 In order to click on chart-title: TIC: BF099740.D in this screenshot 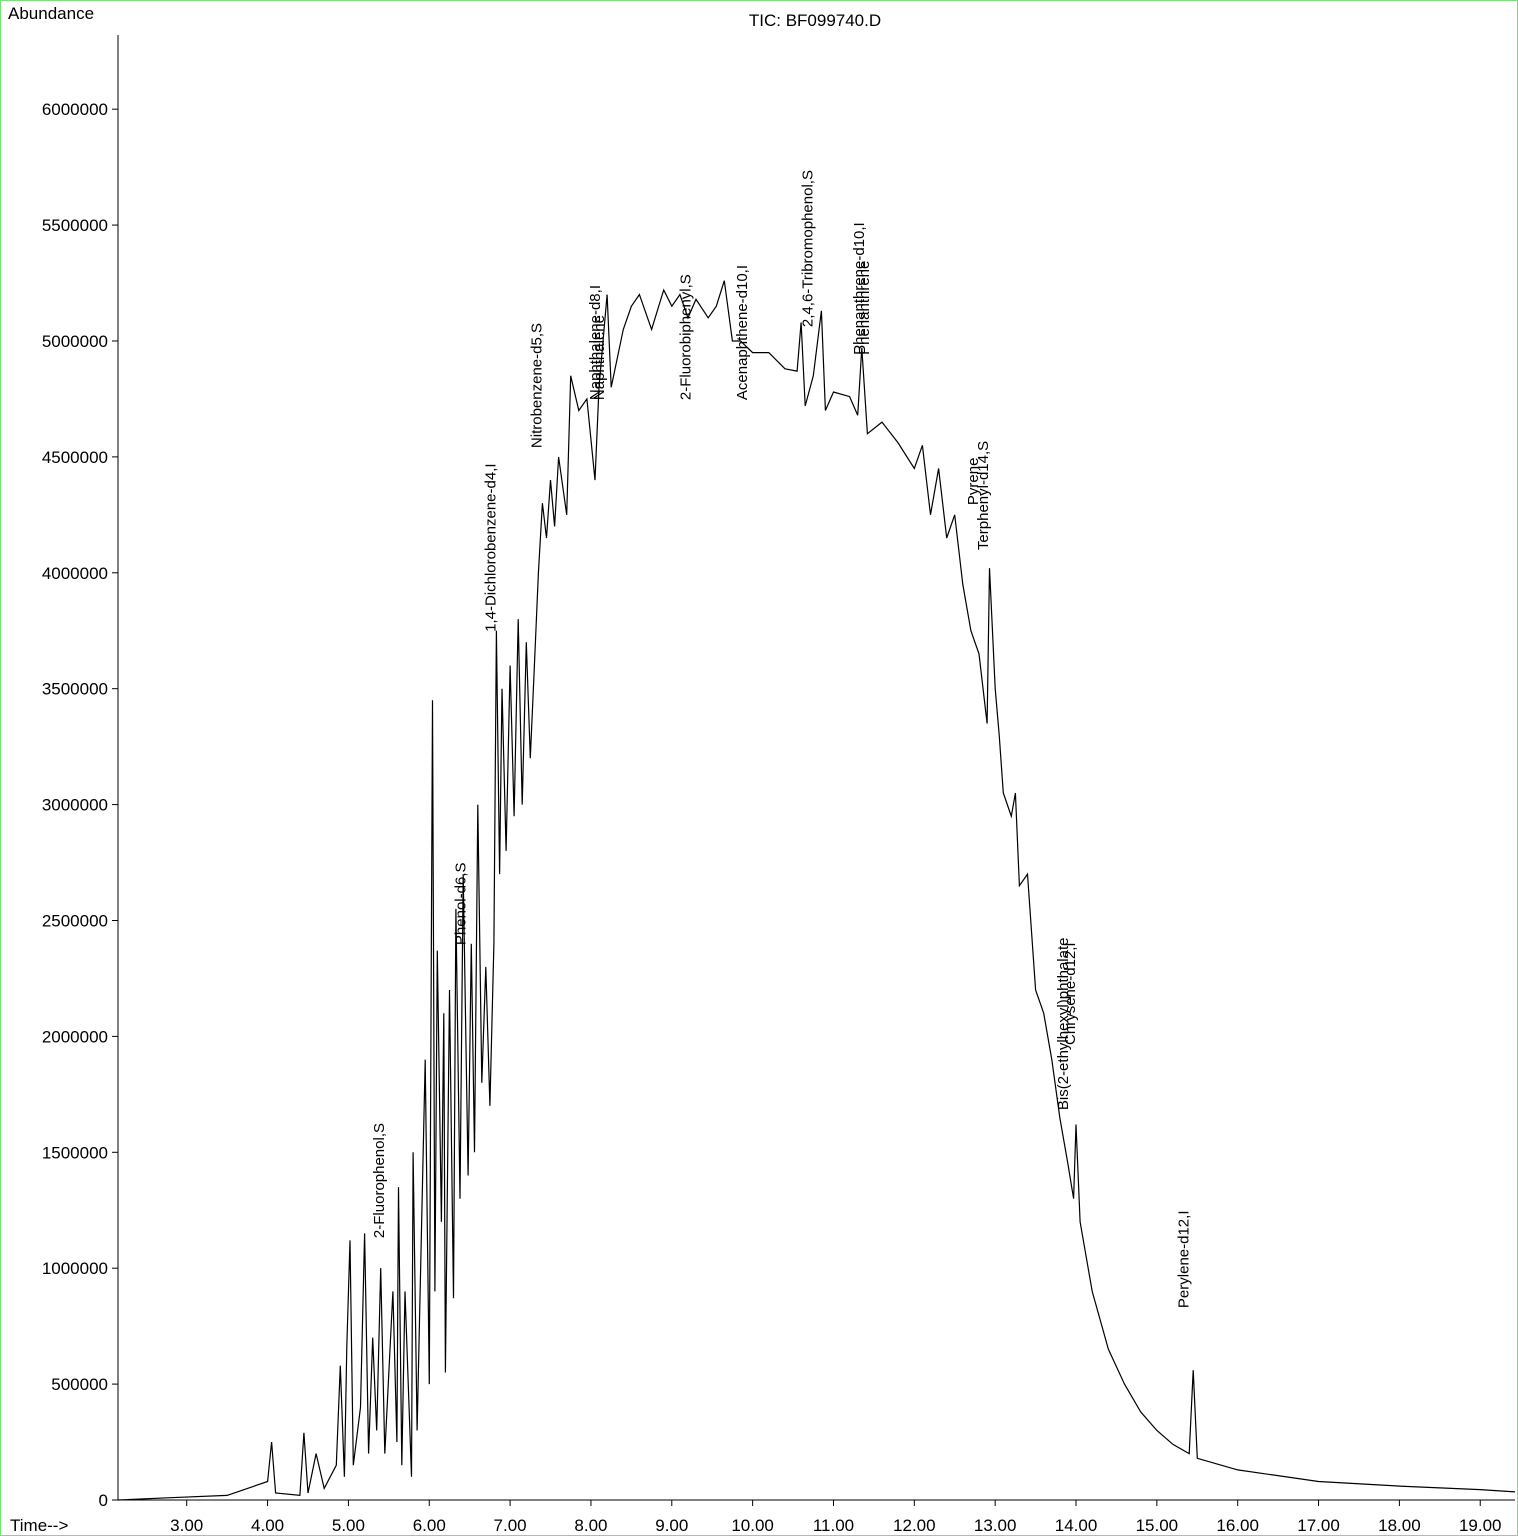, I will do `click(815, 20)`.